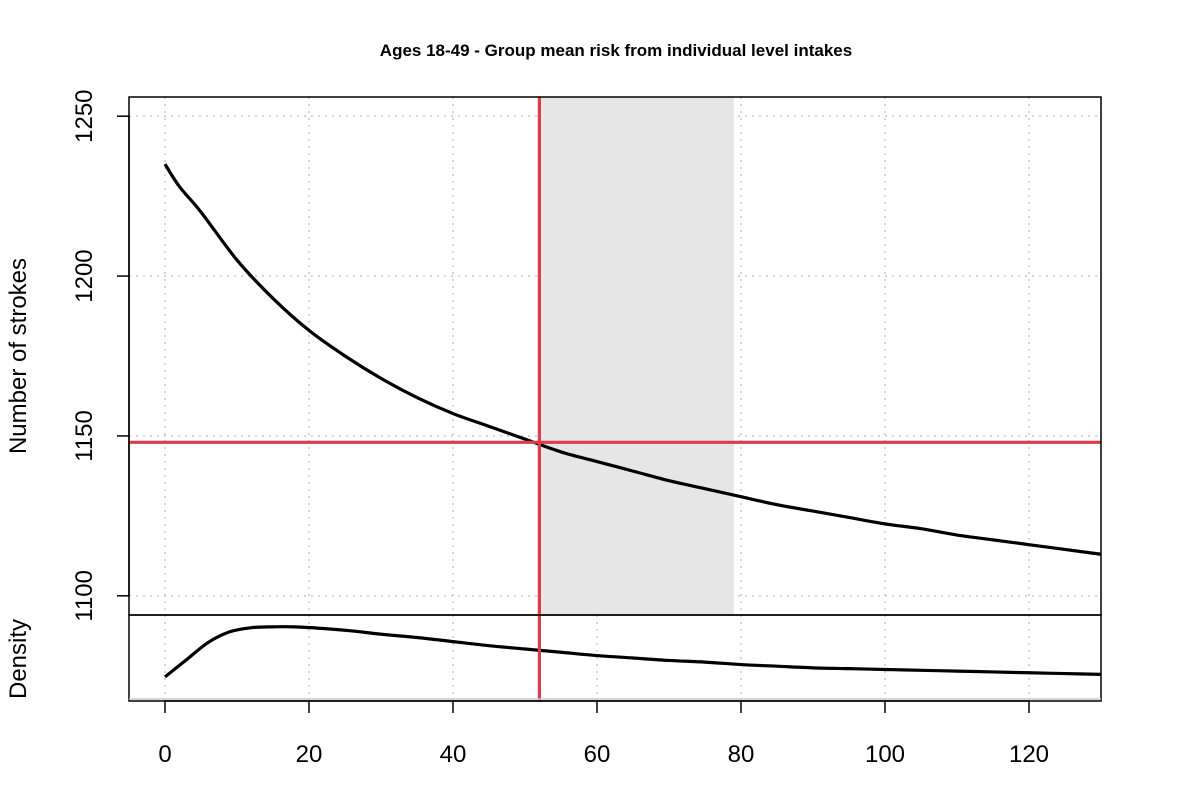  I want to click on x-tick-label-1: 20, so click(309, 754).